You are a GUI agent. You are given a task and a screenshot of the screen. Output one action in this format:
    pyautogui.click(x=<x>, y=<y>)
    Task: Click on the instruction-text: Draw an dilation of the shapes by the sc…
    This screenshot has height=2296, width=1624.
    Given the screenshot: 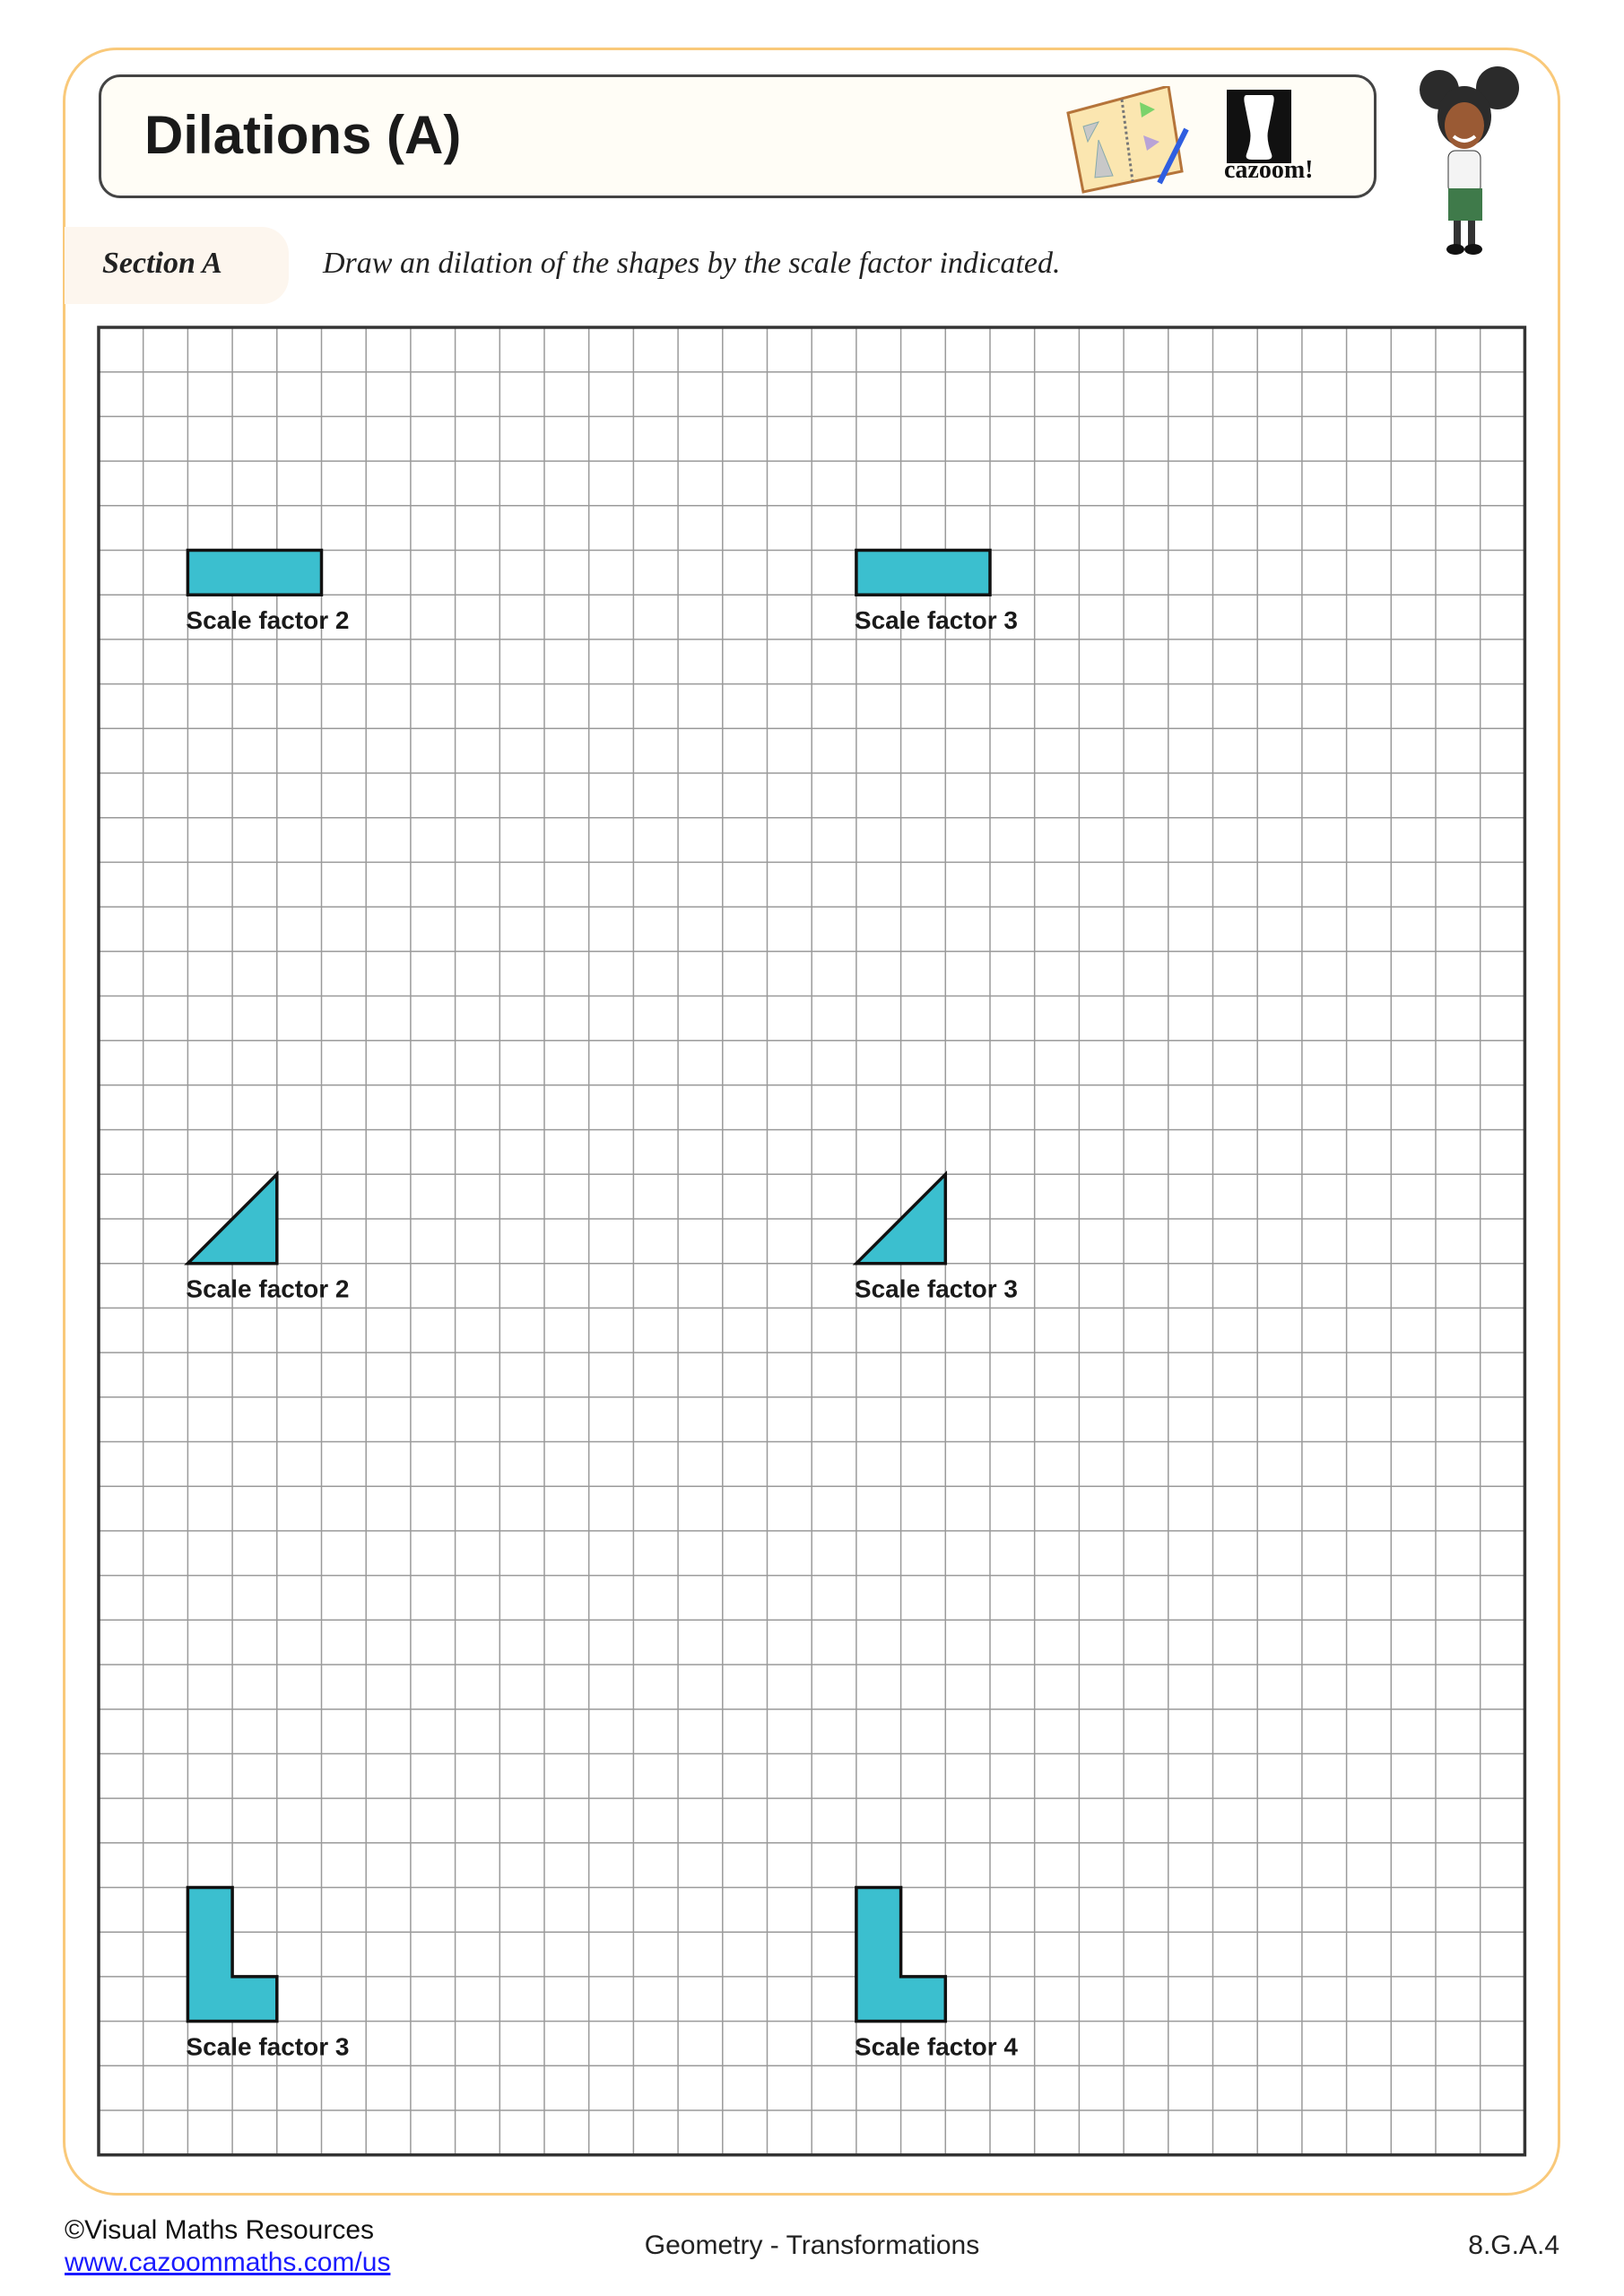 What is the action you would take?
    pyautogui.click(x=692, y=263)
    